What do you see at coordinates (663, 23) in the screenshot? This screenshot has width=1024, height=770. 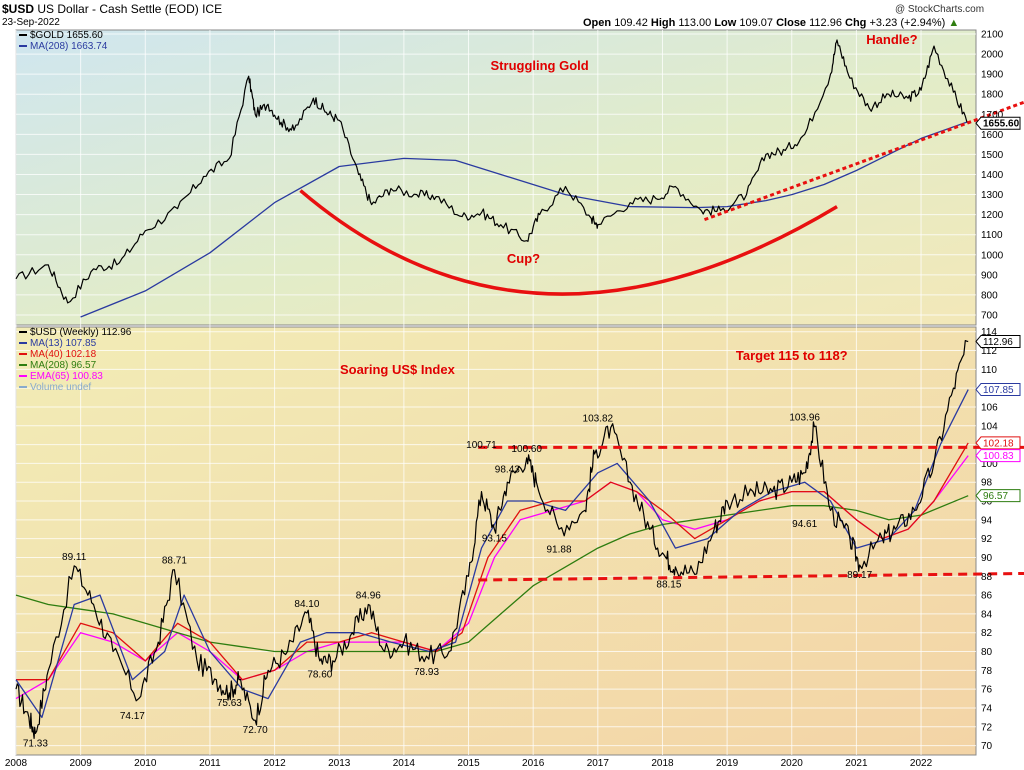 I see `high-label: High` at bounding box center [663, 23].